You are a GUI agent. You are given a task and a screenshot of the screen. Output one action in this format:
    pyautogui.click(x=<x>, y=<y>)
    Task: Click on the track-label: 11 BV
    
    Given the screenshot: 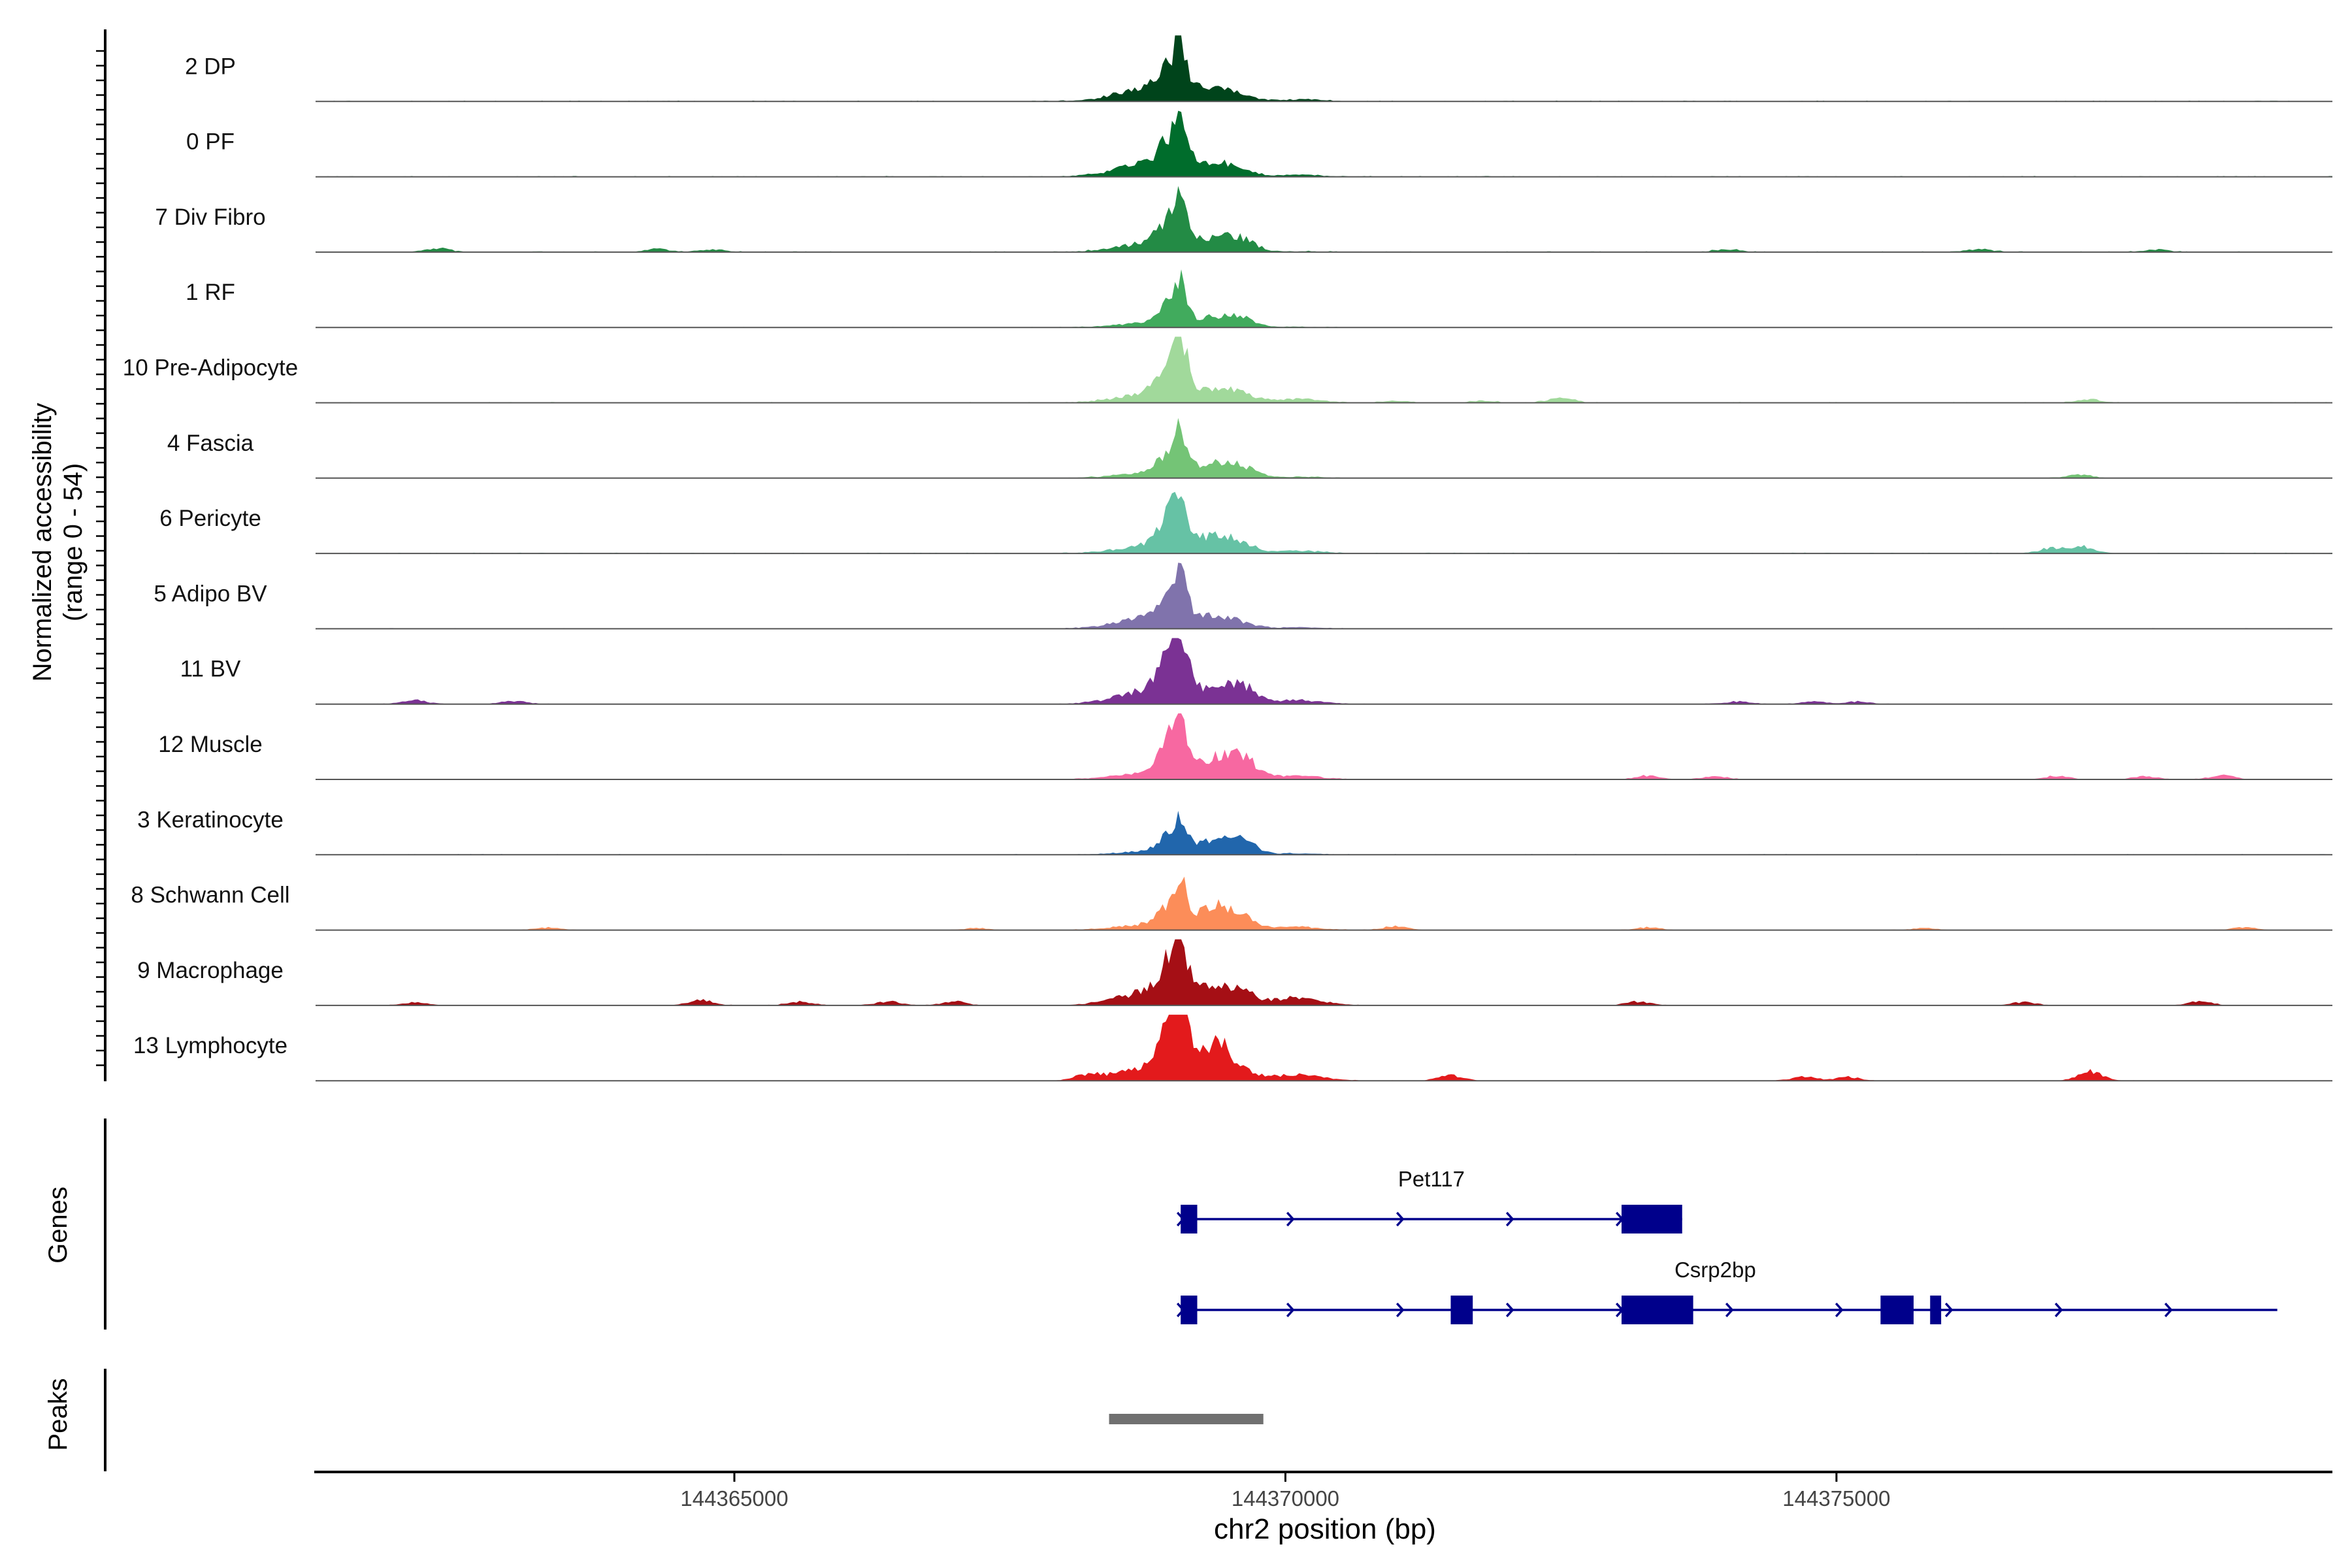 What is the action you would take?
    pyautogui.click(x=210, y=669)
    